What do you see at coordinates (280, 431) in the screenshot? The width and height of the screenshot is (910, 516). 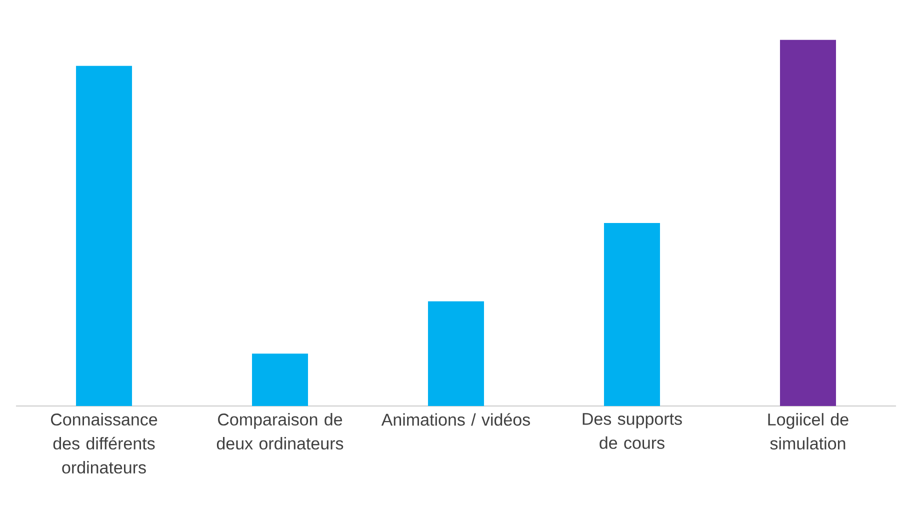 I see `x-tick-label: Comparaison de deux ordinateurs` at bounding box center [280, 431].